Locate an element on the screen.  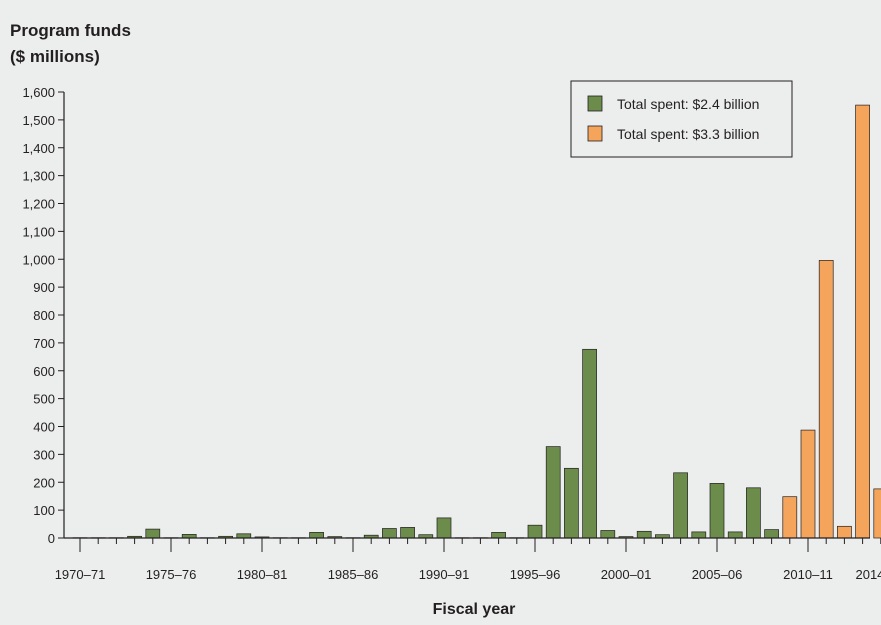
y-tick-label: 1,400 is located at coordinates (38, 148).